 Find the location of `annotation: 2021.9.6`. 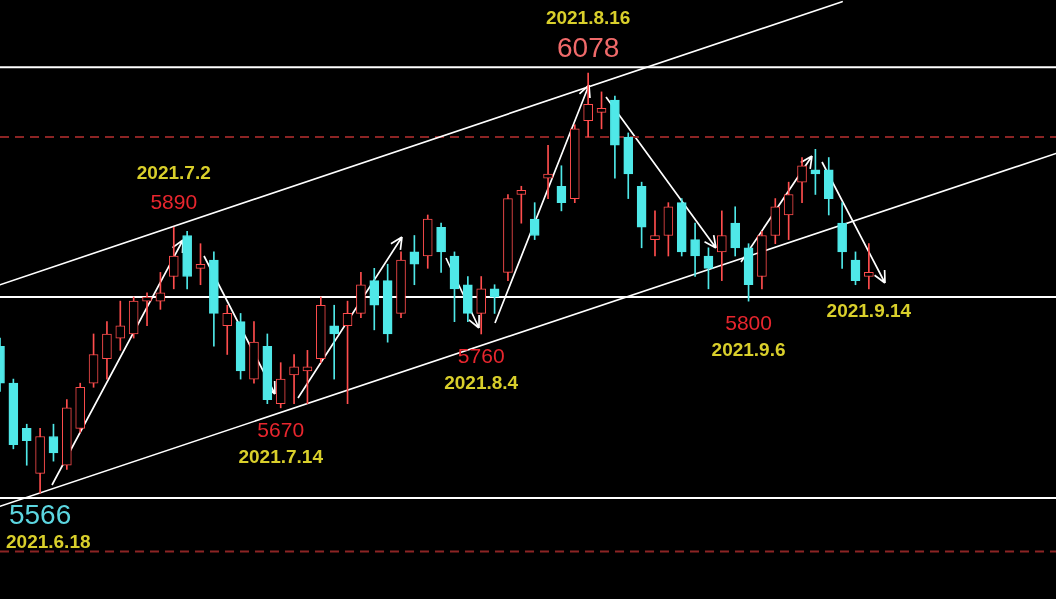

annotation: 2021.9.6 is located at coordinates (748, 350).